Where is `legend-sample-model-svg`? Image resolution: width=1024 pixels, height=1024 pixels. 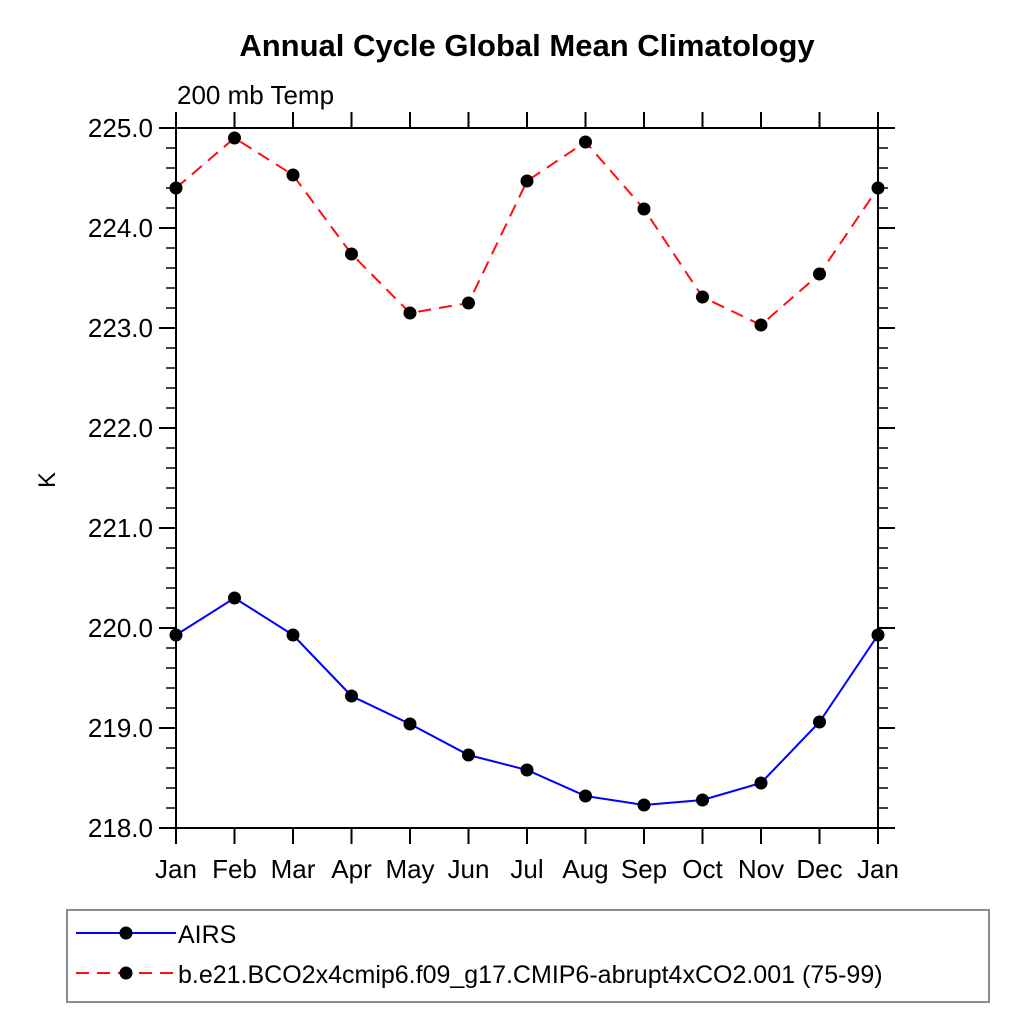 legend-sample-model-svg is located at coordinates (126, 972).